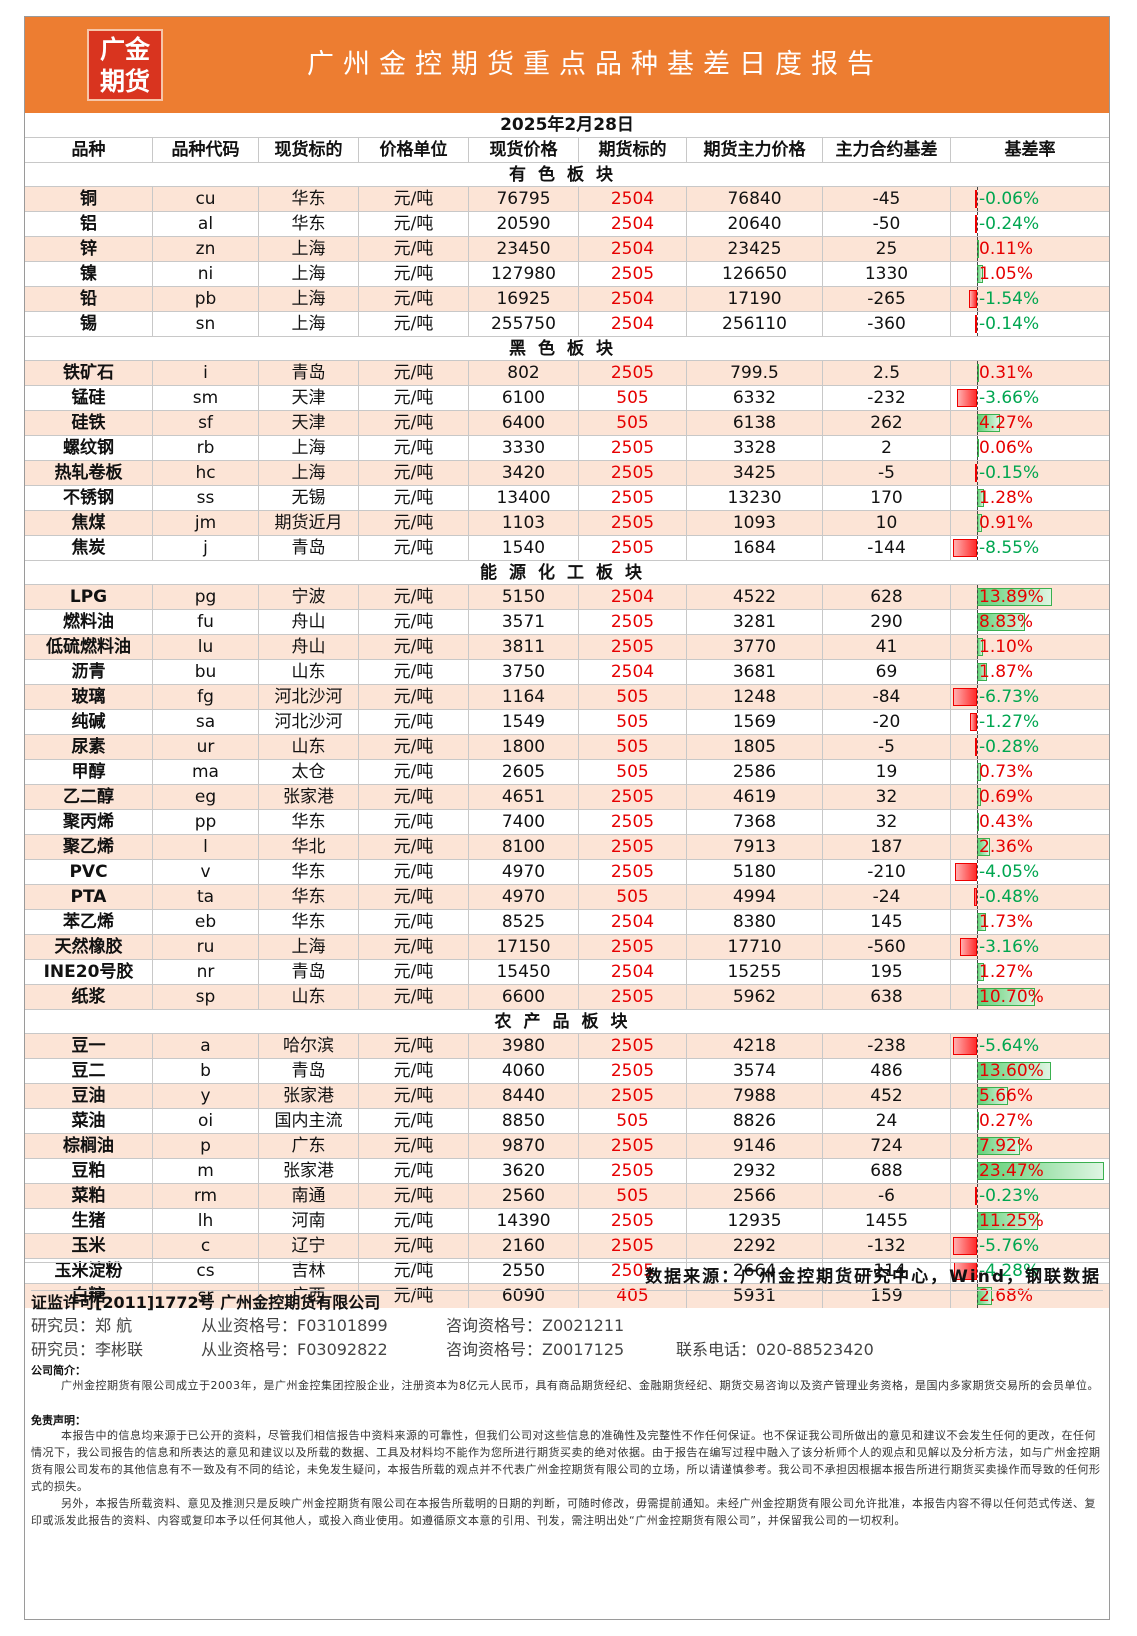 The width and height of the screenshot is (1137, 1636). I want to click on table-row: 硅铁 sf 天津 元/吨 6400 505 6138 262 4.27%, so click(567, 422).